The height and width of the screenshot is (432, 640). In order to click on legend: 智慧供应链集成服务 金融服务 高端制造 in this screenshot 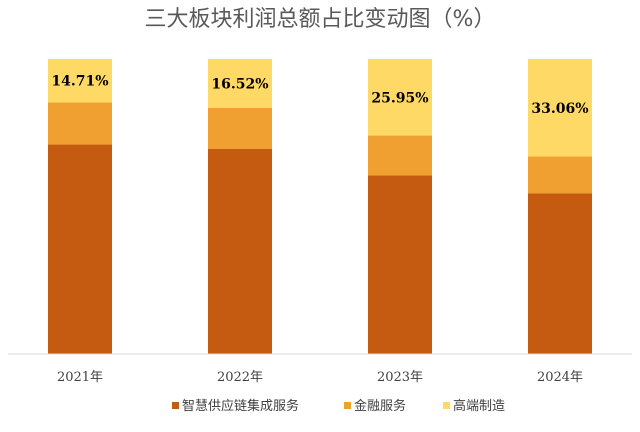, I will do `click(338, 406)`.